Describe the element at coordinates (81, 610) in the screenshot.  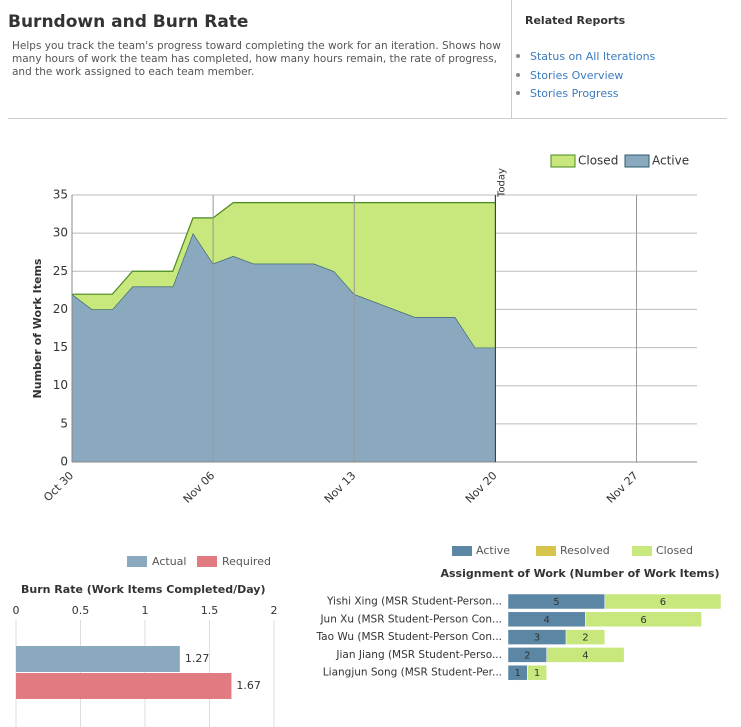
I see `x-tick-label: 0.5` at that location.